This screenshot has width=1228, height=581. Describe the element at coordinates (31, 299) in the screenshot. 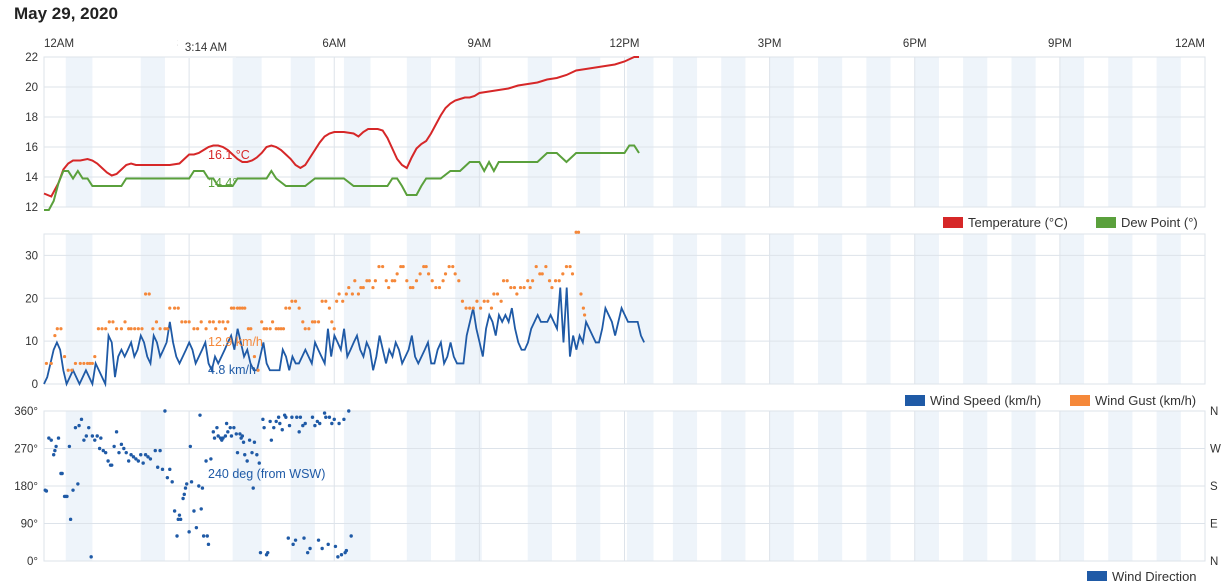

I see `y-tick-label: 20` at that location.